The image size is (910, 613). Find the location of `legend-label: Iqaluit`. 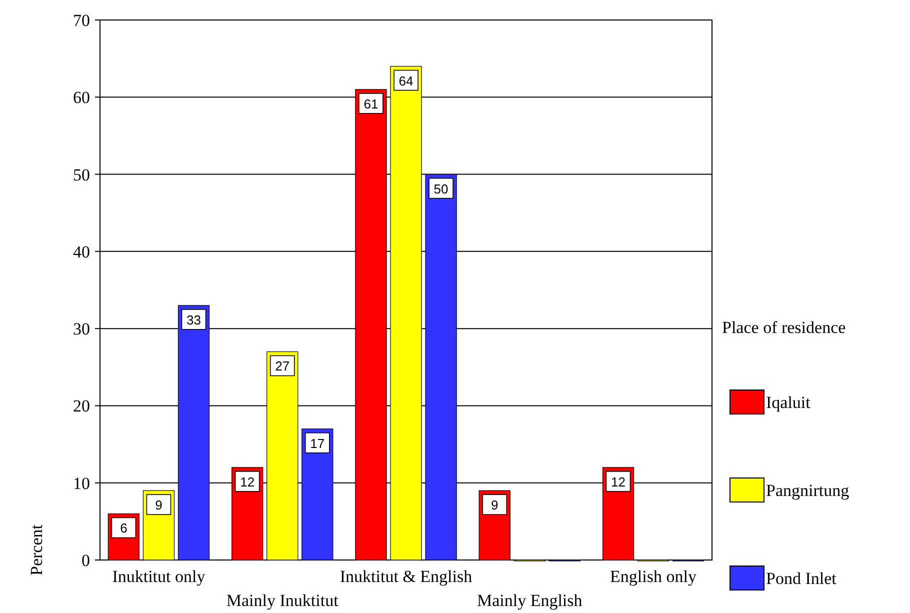

legend-label: Iqaluit is located at coordinates (788, 402).